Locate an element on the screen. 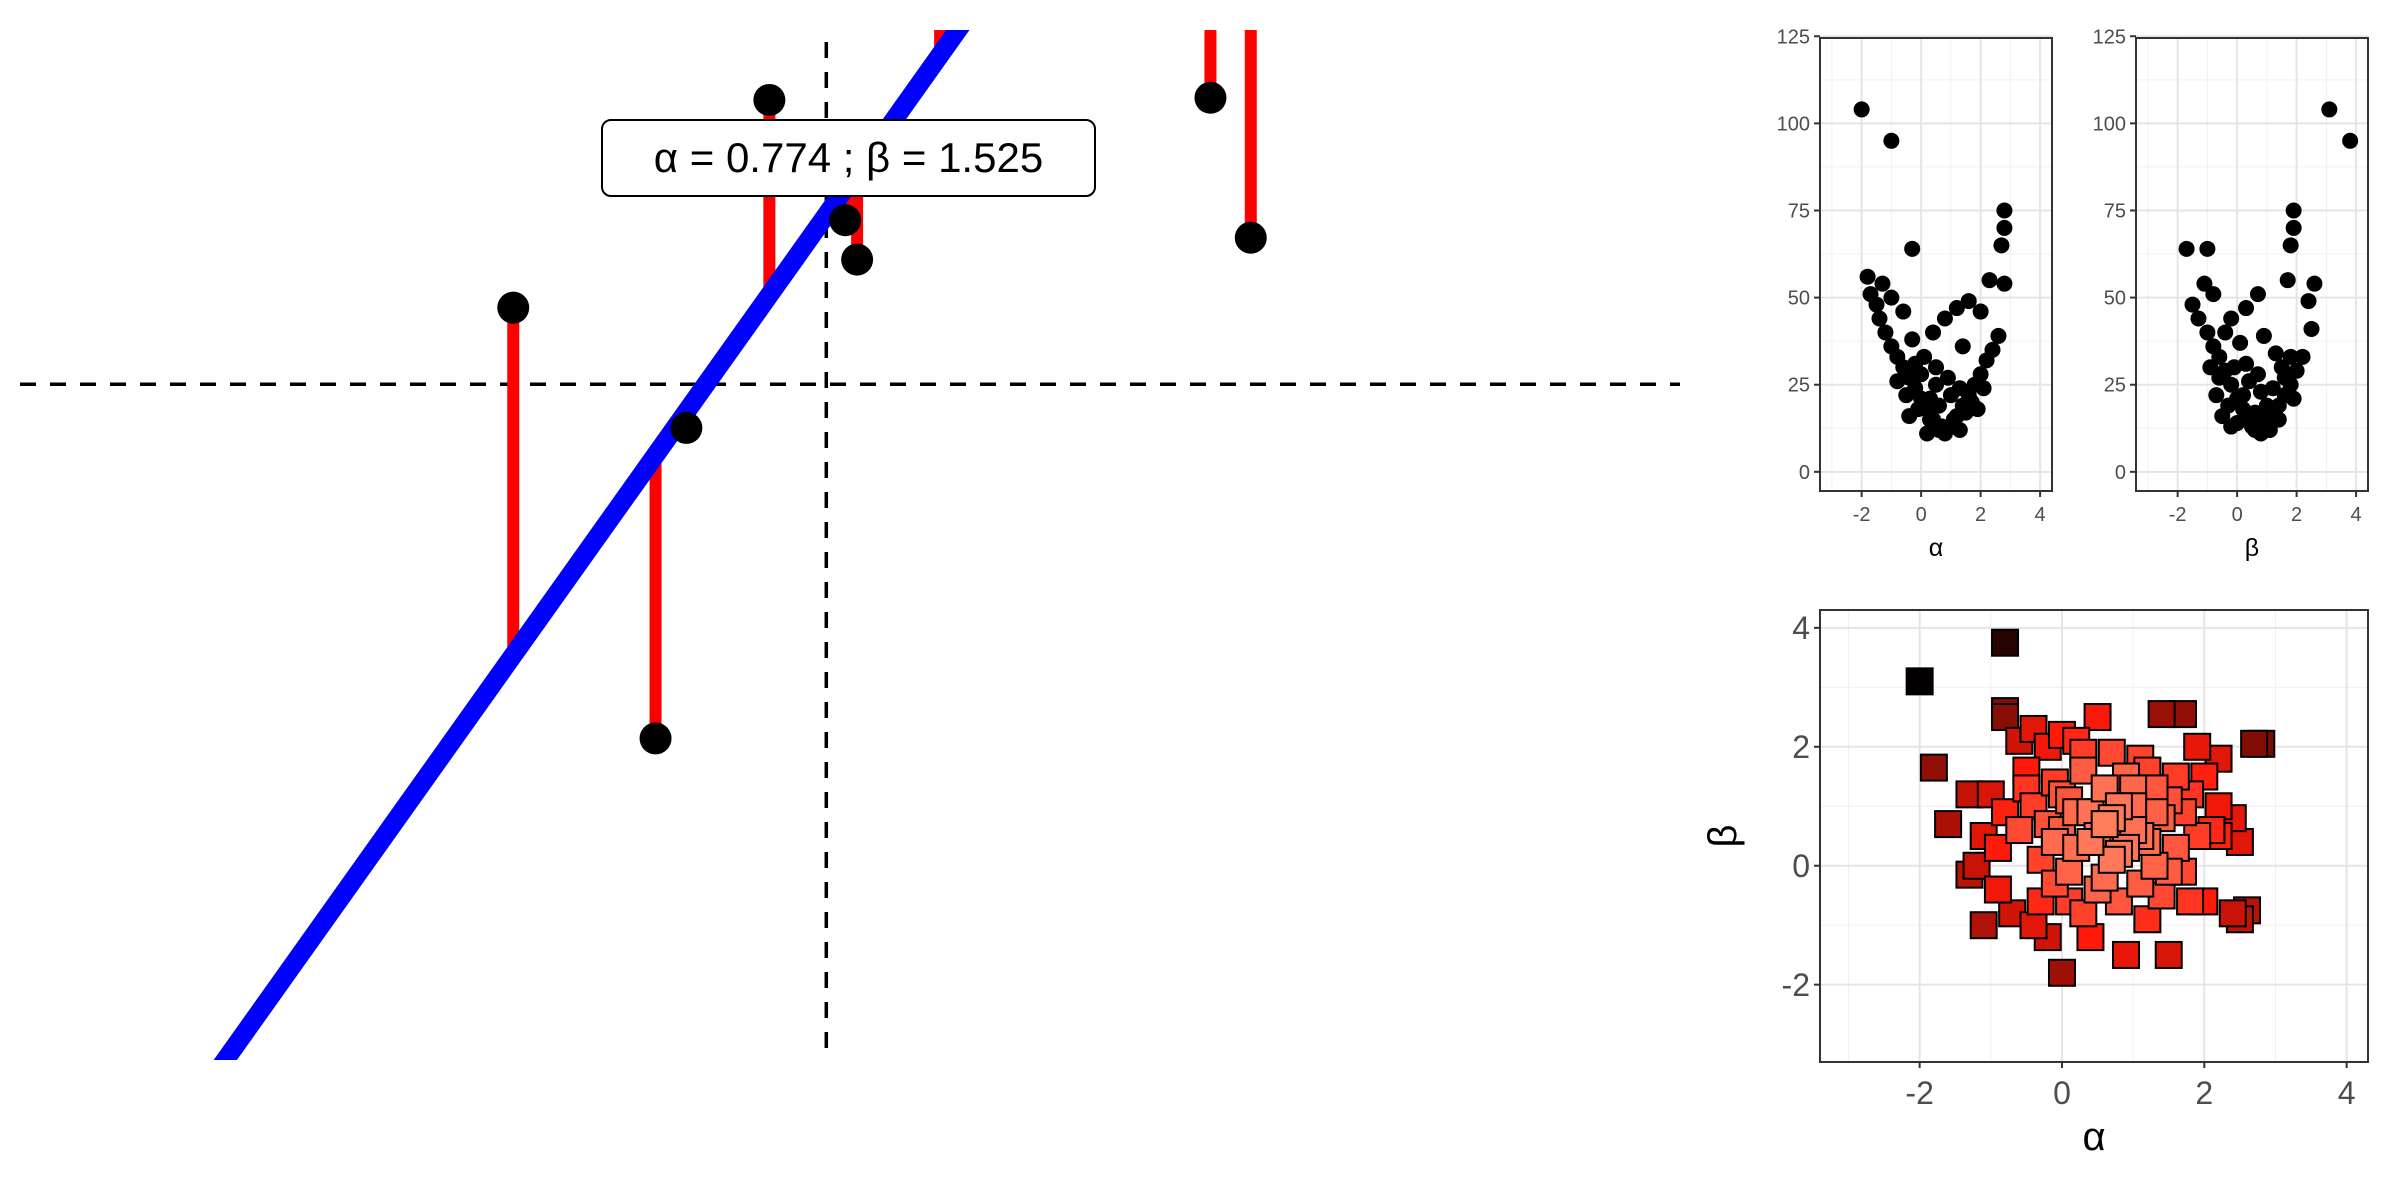  beta-x-tick-label: 0 is located at coordinates (2237, 515).